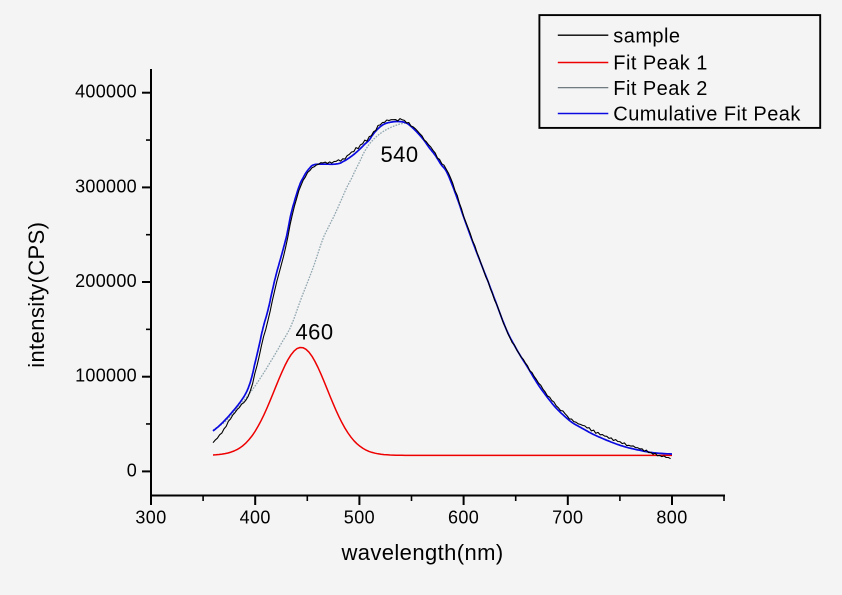  What do you see at coordinates (106, 376) in the screenshot?
I see `svg-text: 100000` at bounding box center [106, 376].